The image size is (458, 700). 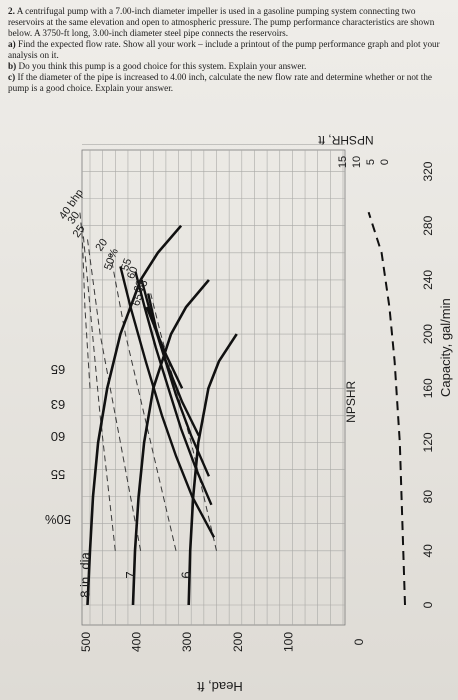 What do you see at coordinates (238, 642) in the screenshot?
I see `y-tick-label: 200` at bounding box center [238, 642].